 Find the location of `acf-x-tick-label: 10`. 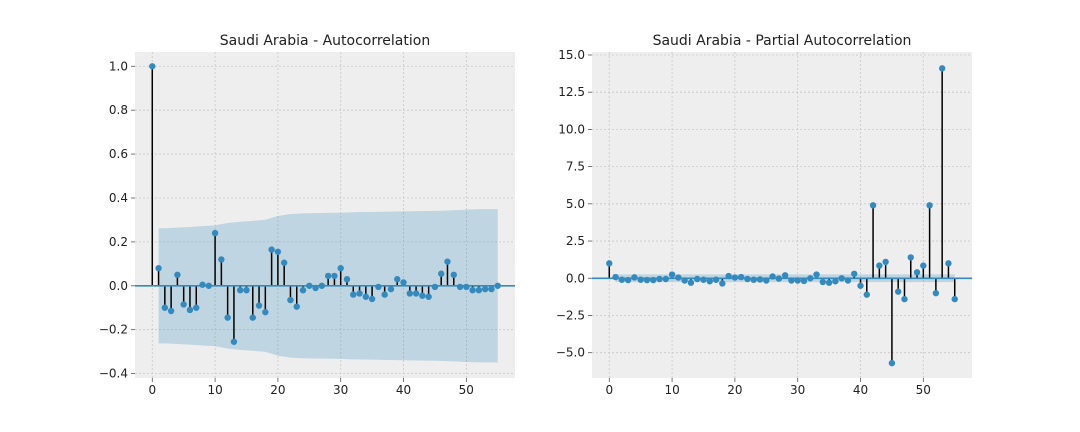

acf-x-tick-label: 10 is located at coordinates (214, 390).